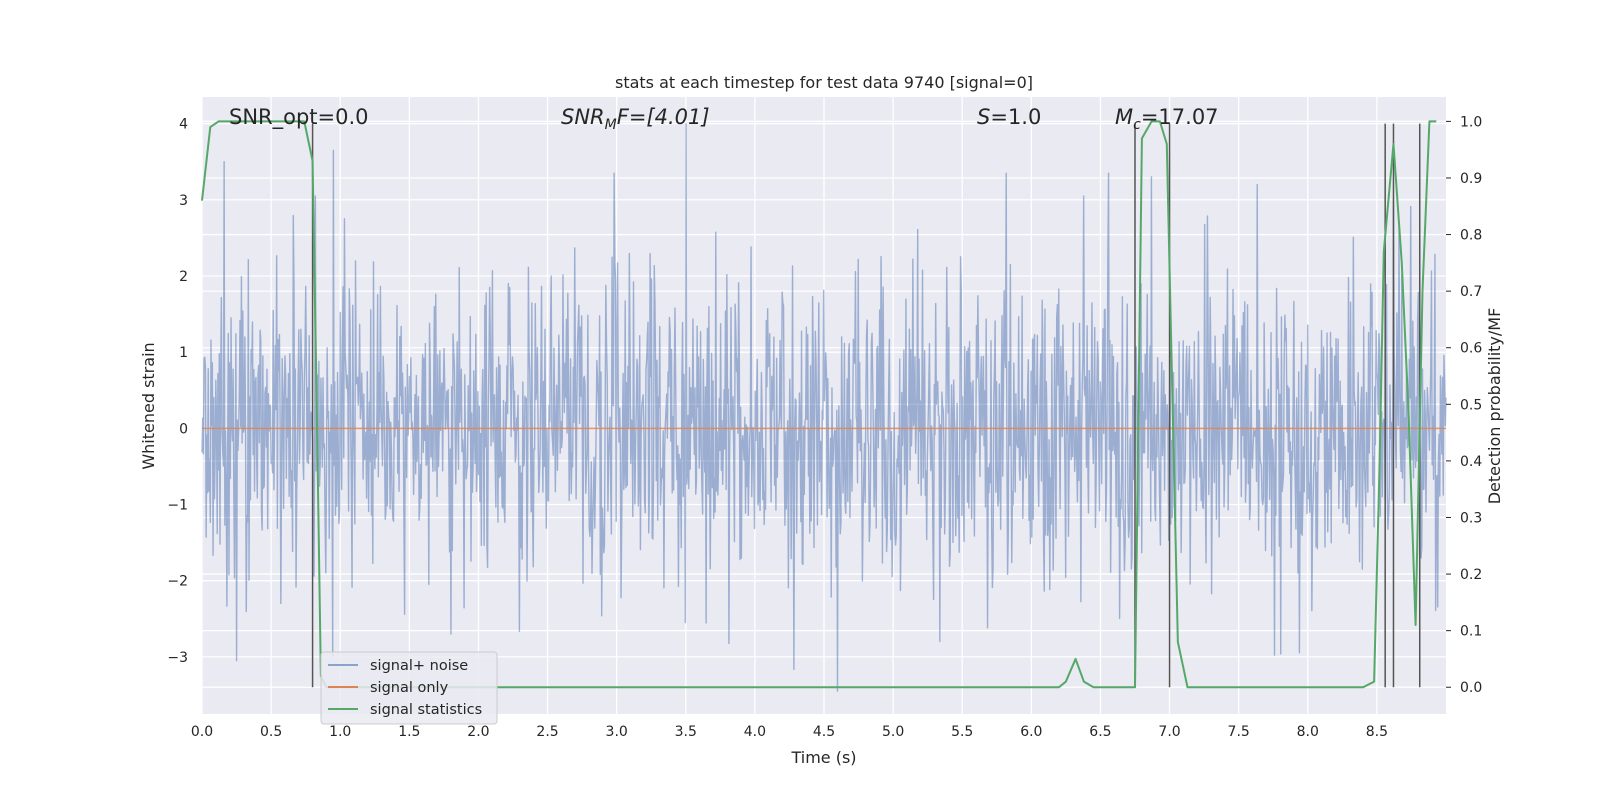 This screenshot has width=1600, height=800. I want to click on annotation-mc-sym: M, so click(1124, 117).